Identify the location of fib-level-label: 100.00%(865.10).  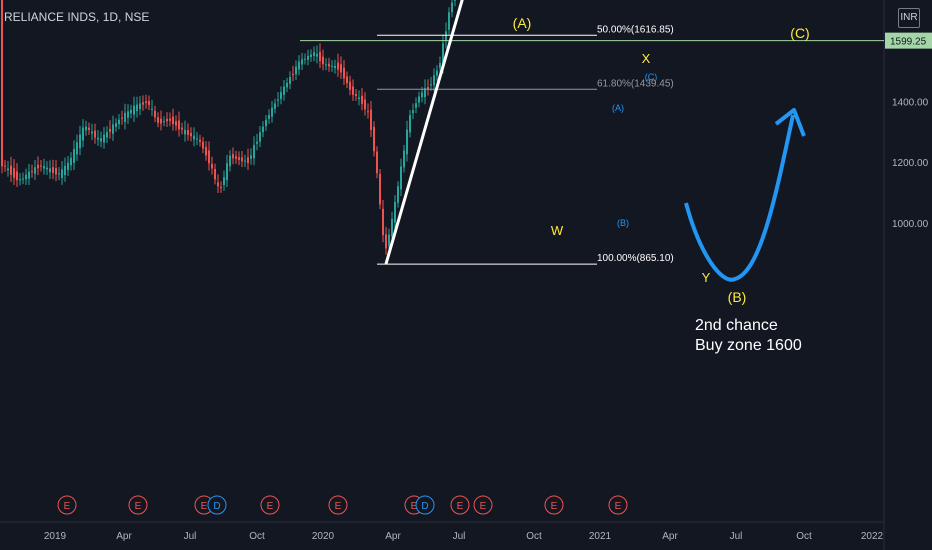
(635, 258).